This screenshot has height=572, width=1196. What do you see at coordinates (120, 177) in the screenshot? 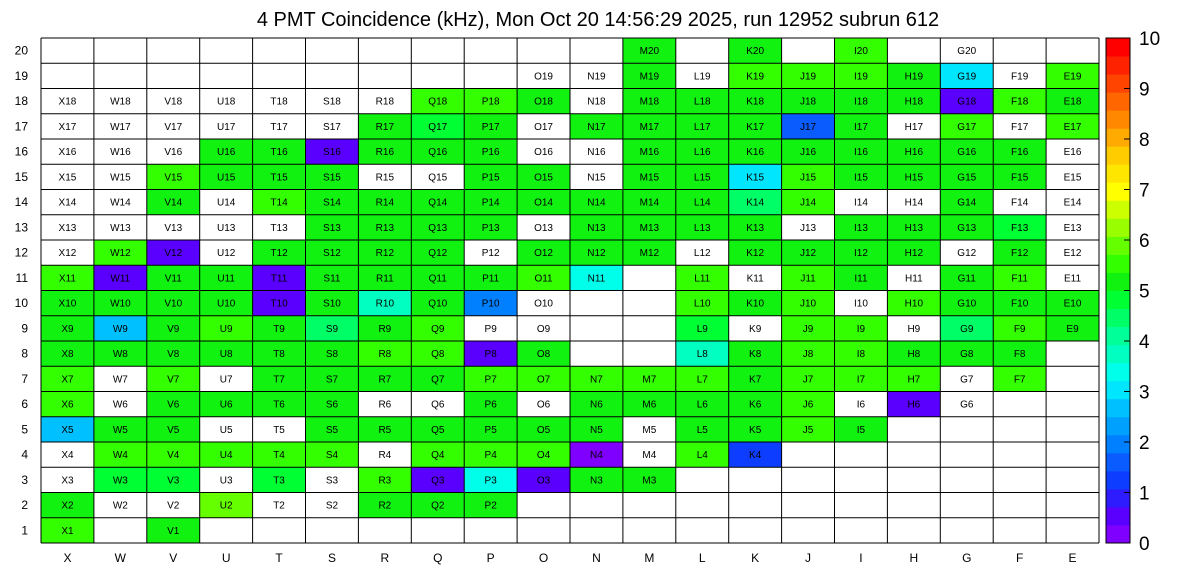
I see `cell-label-W15: W15` at bounding box center [120, 177].